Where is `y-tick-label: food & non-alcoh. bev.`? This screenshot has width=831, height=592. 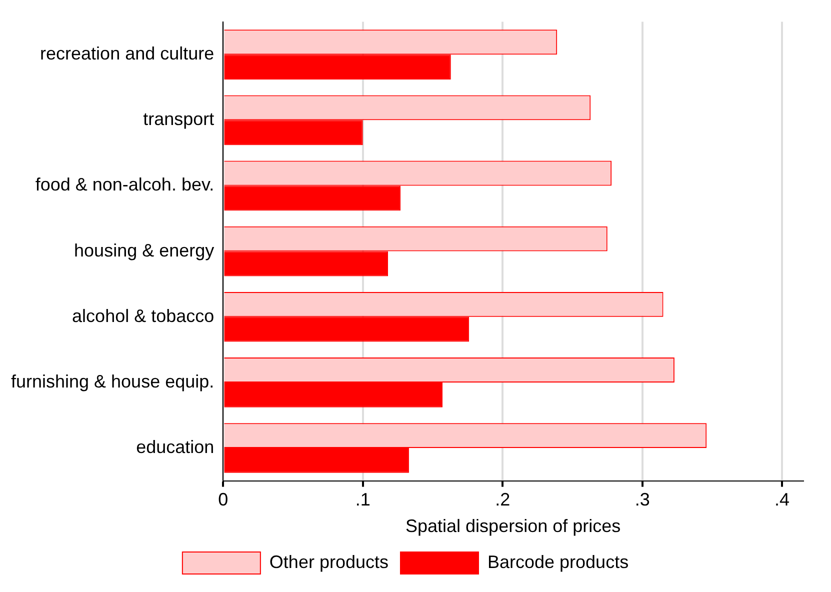 y-tick-label: food & non-alcoh. bev. is located at coordinates (124, 184).